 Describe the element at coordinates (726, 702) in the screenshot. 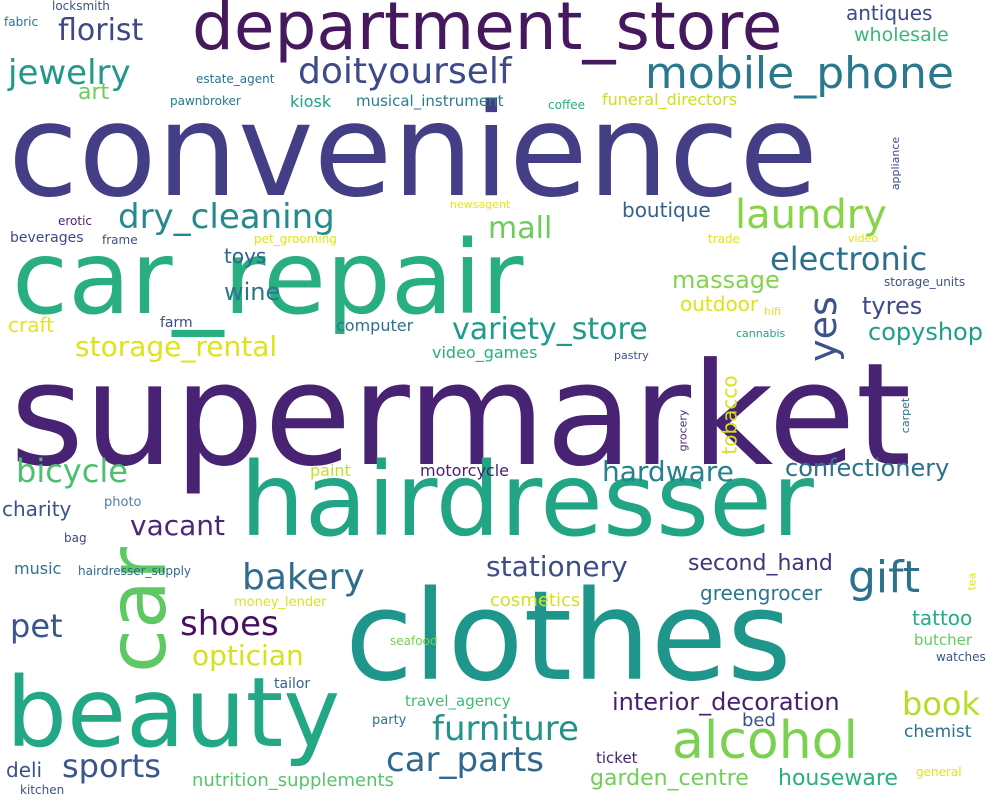

I see `word-interior-decoration: interior_decoration` at that location.